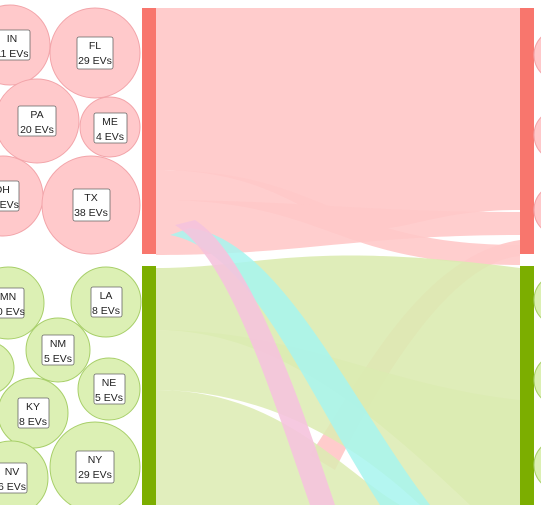 The image size is (541, 505). Describe the element at coordinates (537, 260) in the screenshot. I see `right-edge-circles` at that location.